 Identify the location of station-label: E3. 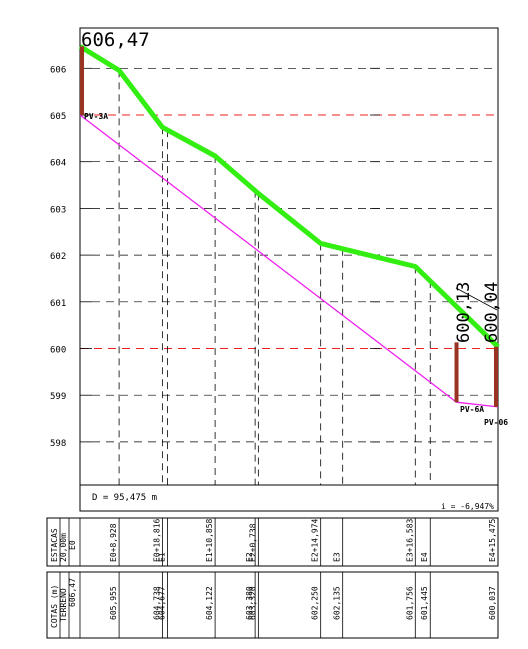
(337, 557).